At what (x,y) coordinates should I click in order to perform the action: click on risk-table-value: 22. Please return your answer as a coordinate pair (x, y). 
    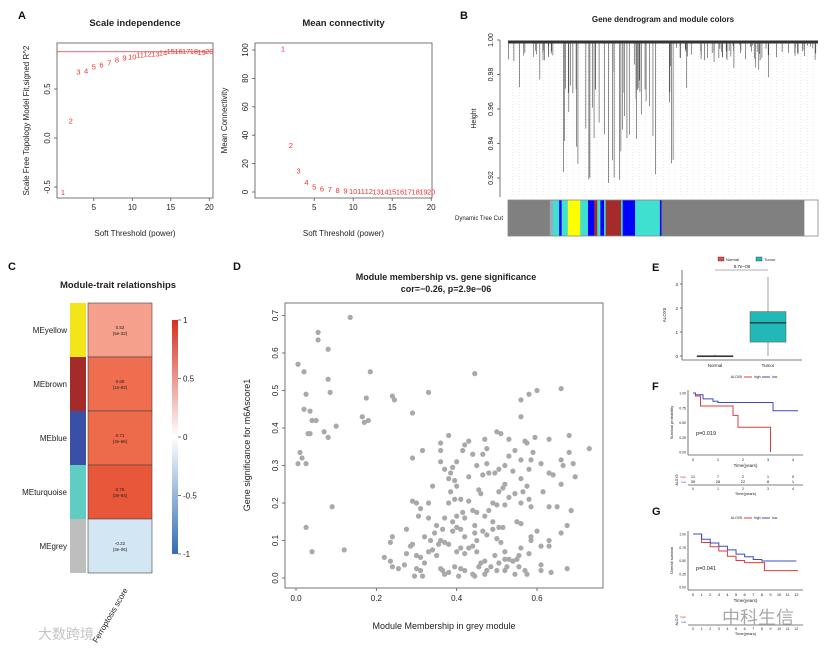
    Looking at the image, I should click on (743, 481).